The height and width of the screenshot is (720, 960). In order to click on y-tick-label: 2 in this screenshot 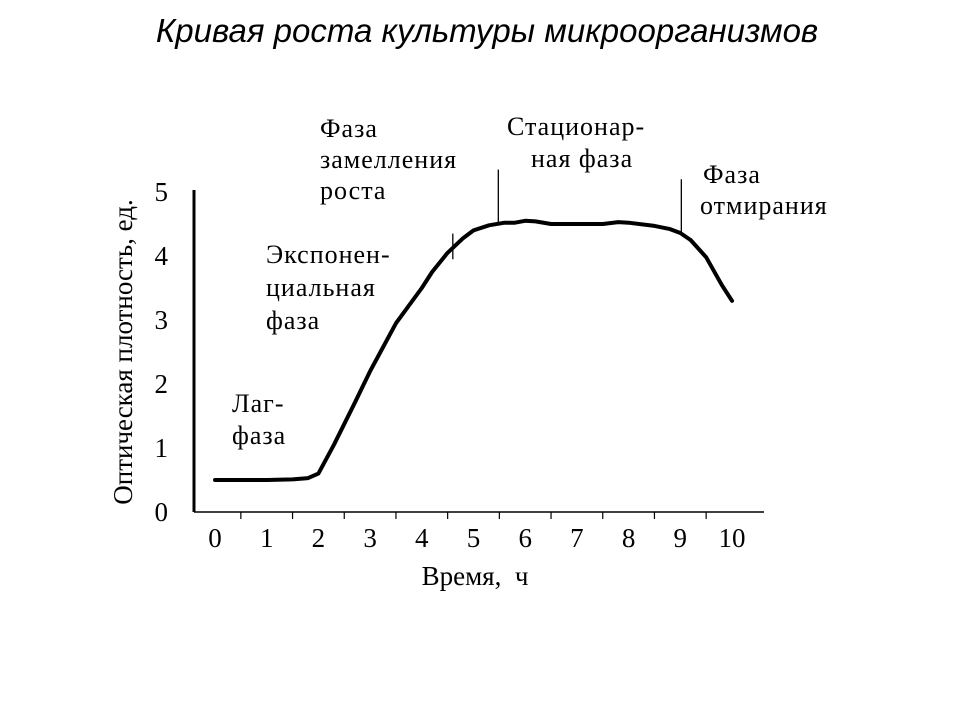, I will do `click(162, 384)`.